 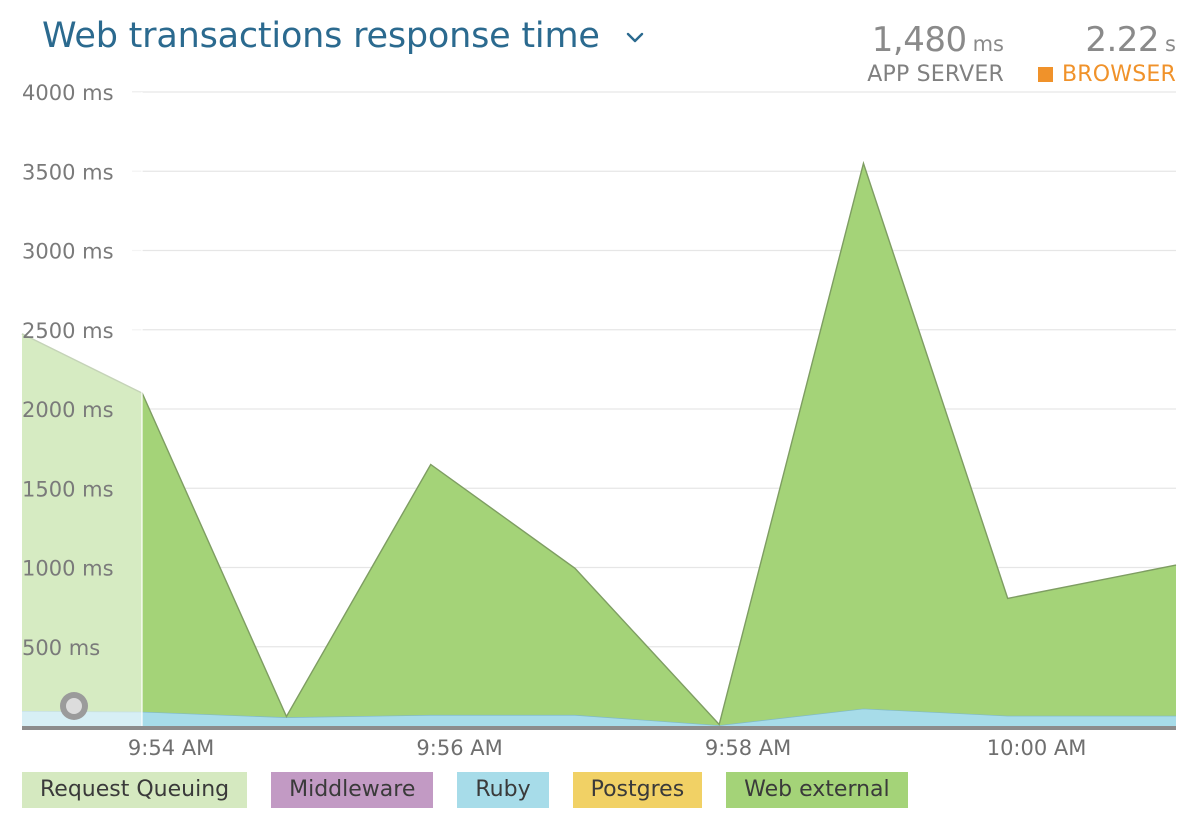 What do you see at coordinates (1122, 40) in the screenshot?
I see `browser-value: 2.22` at bounding box center [1122, 40].